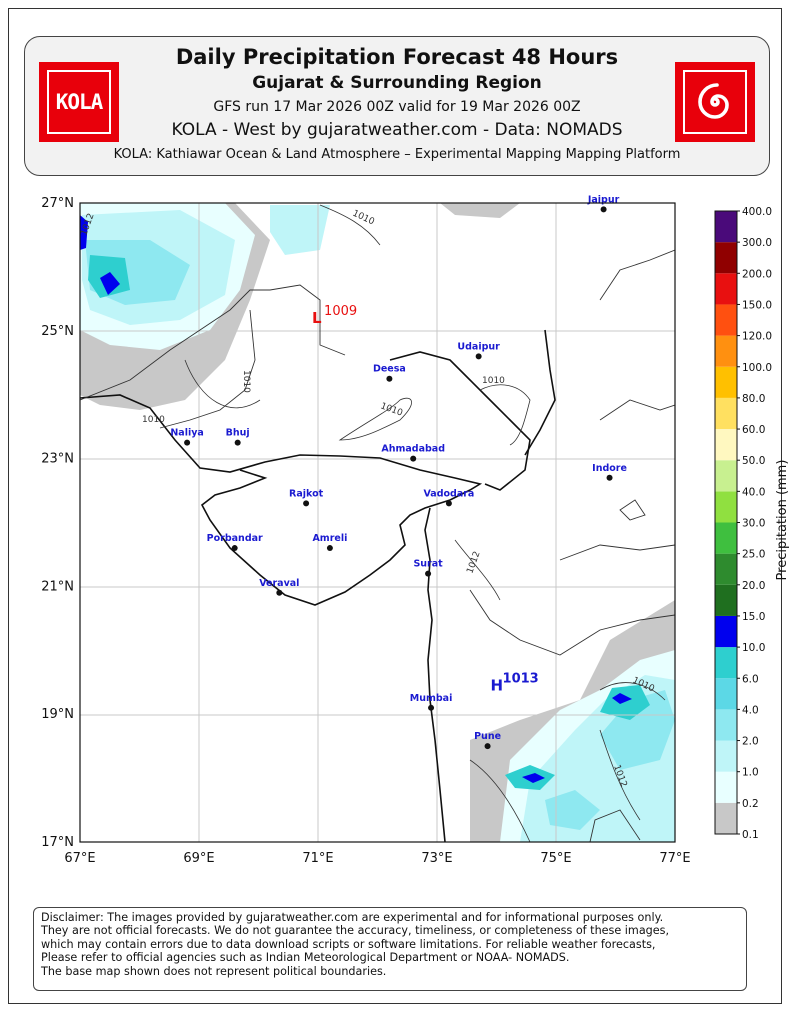 The height and width of the screenshot is (1024, 792). I want to click on city-label: Udaipur, so click(478, 346).